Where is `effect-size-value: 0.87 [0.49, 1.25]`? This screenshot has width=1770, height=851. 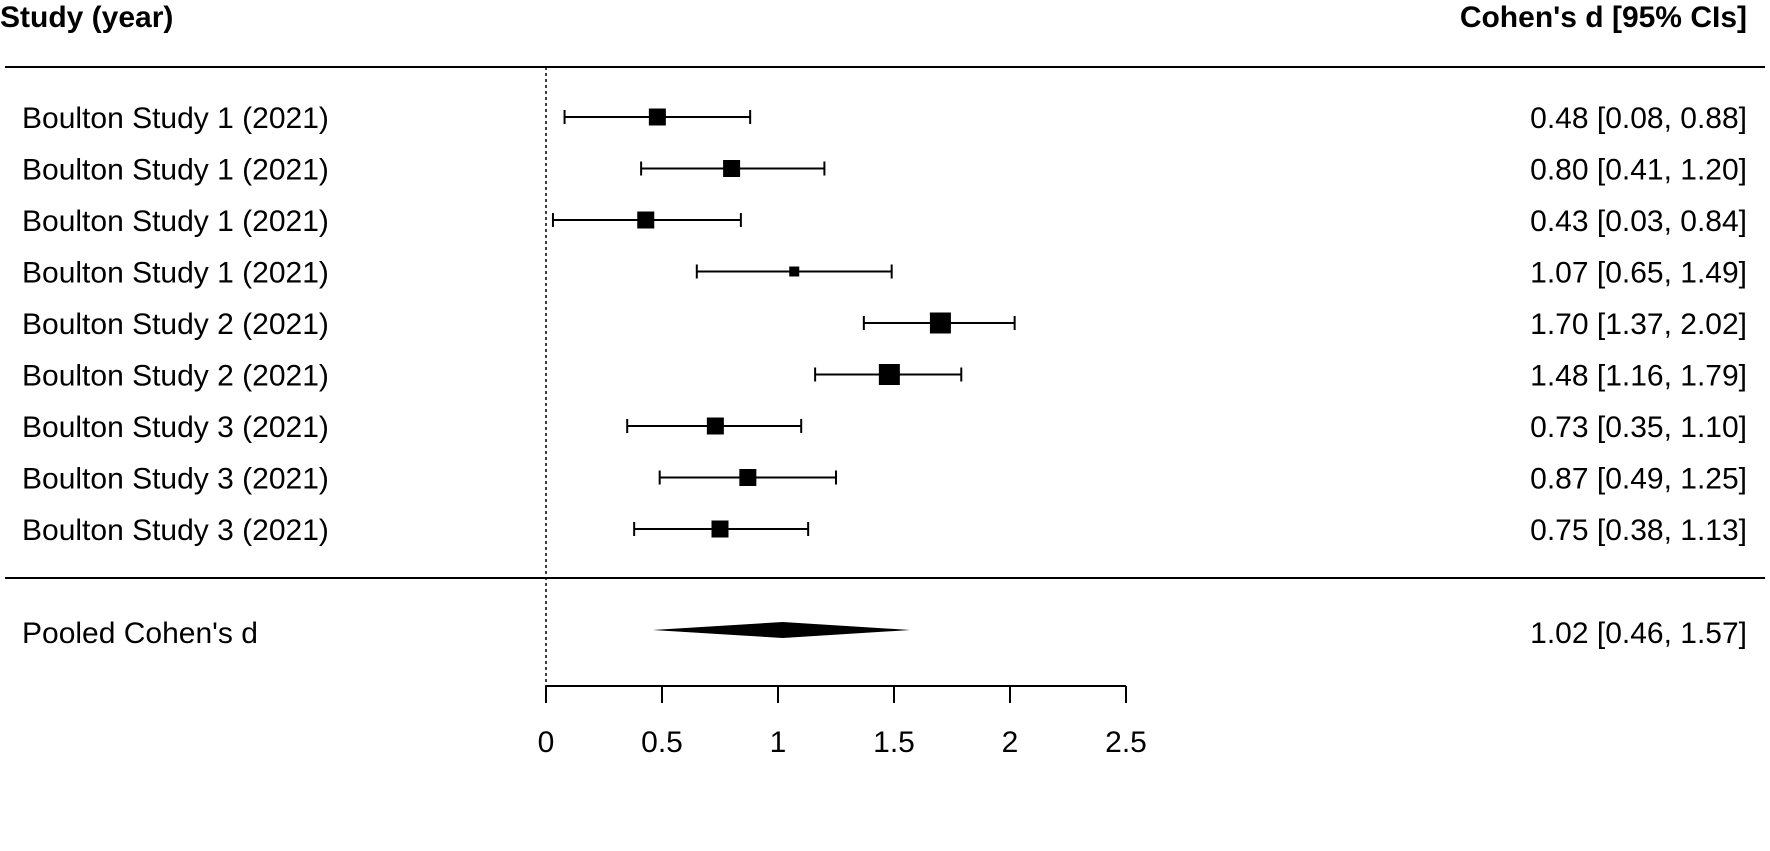 effect-size-value: 0.87 [0.49, 1.25] is located at coordinates (1638, 479).